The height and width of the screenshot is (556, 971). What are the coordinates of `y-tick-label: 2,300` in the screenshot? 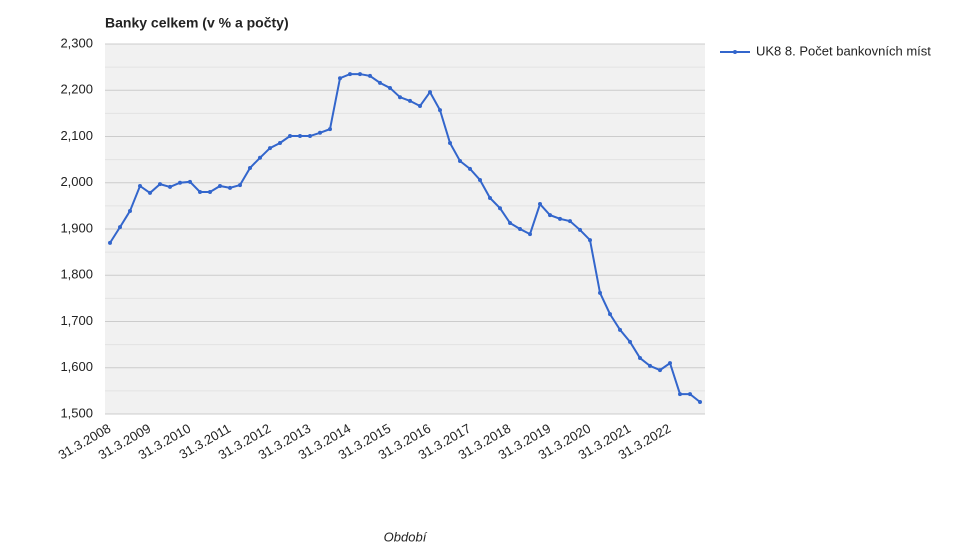 It's located at (76, 42).